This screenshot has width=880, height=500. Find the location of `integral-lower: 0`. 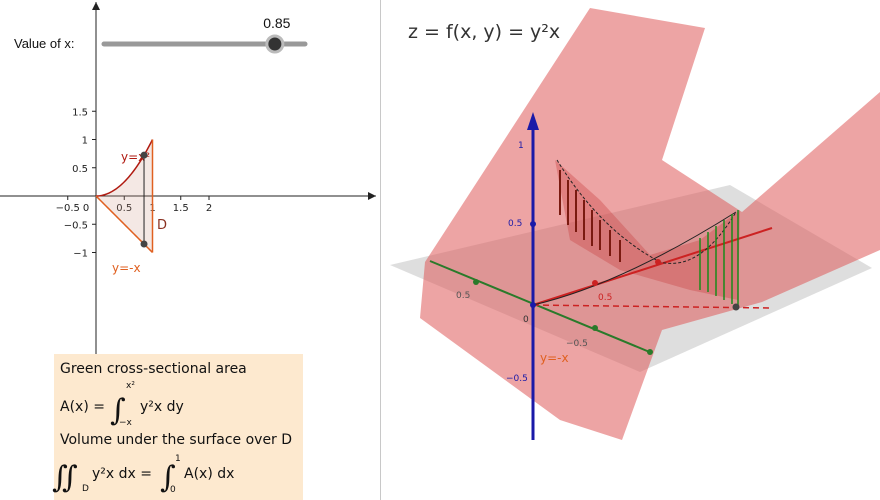

integral-lower: 0 is located at coordinates (173, 490).